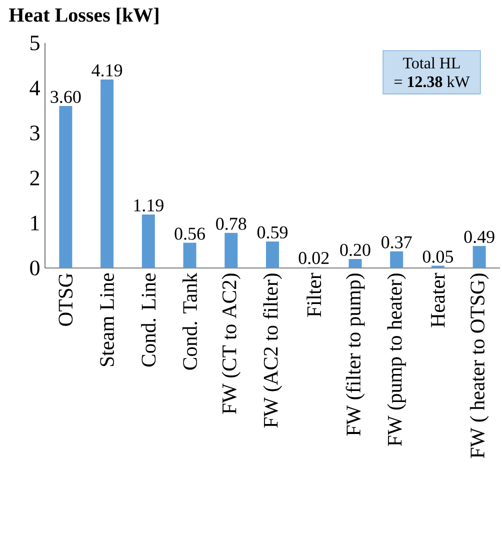 Image resolution: width=502 pixels, height=533 pixels. What do you see at coordinates (149, 205) in the screenshot?
I see `data-label: 1.19` at bounding box center [149, 205].